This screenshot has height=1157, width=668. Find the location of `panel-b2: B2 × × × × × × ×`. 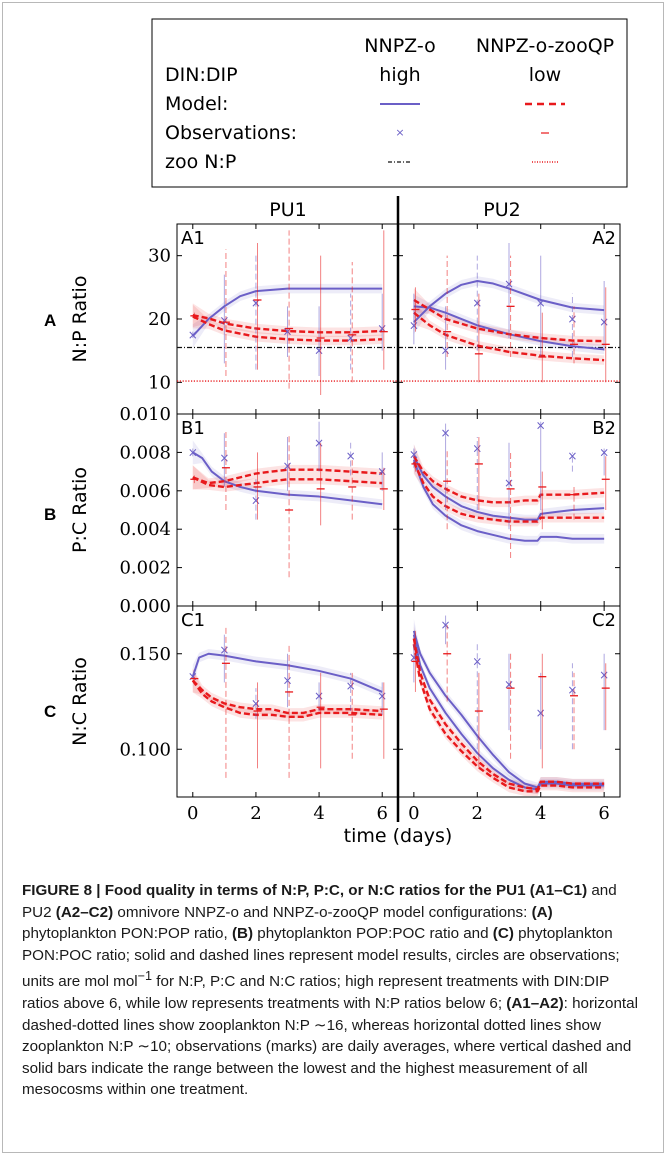

panel-b2: B2 × × × × × × × is located at coordinates (509, 510).